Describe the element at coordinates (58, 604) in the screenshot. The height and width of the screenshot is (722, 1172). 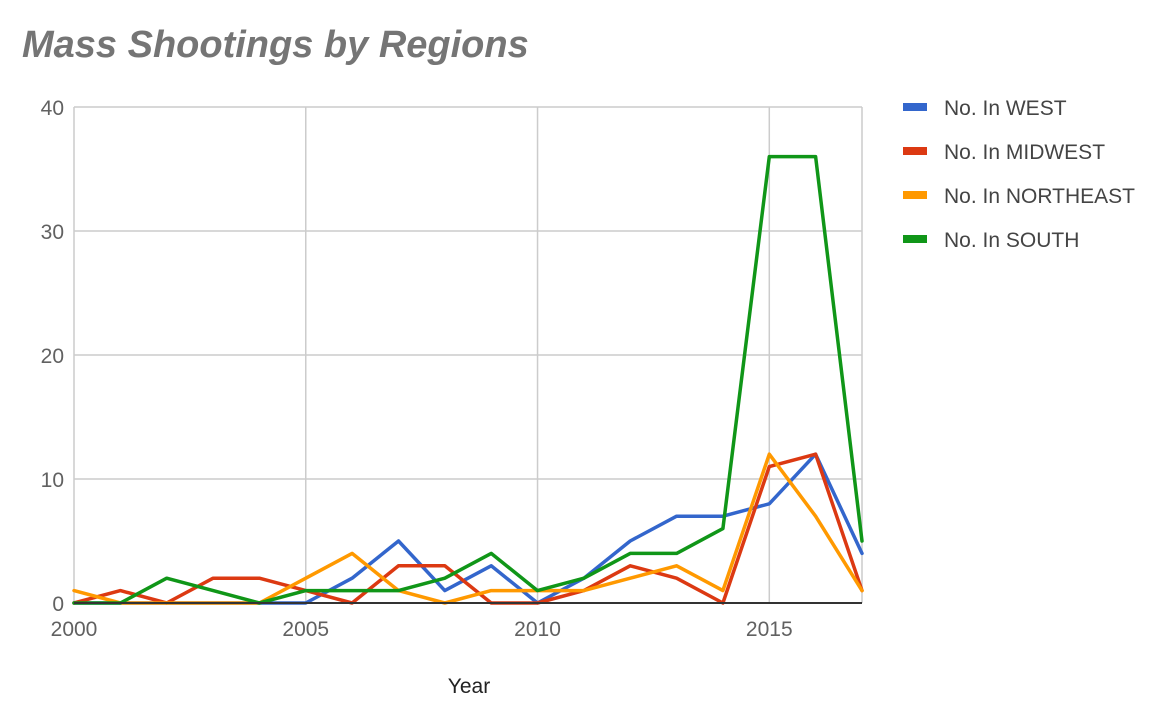
I see `y-tick-label: 0` at that location.